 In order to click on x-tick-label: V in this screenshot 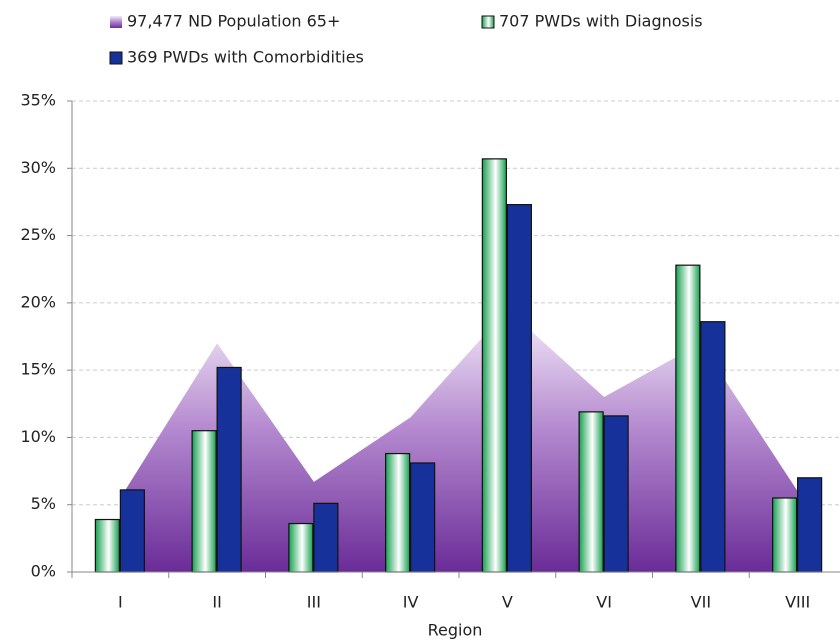, I will do `click(507, 602)`.